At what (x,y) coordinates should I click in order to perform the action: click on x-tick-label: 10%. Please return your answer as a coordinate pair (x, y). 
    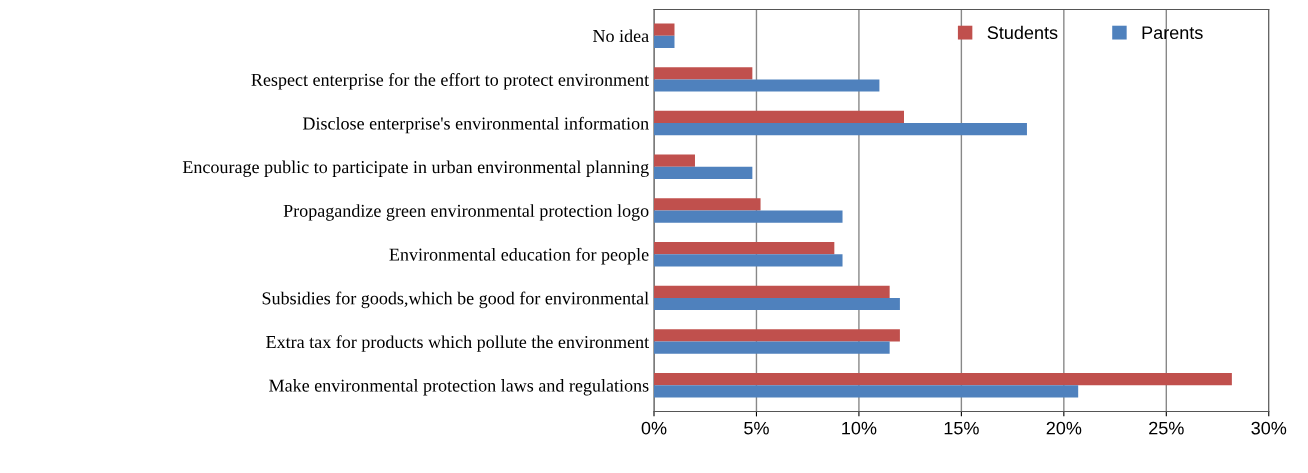
    Looking at the image, I should click on (859, 428).